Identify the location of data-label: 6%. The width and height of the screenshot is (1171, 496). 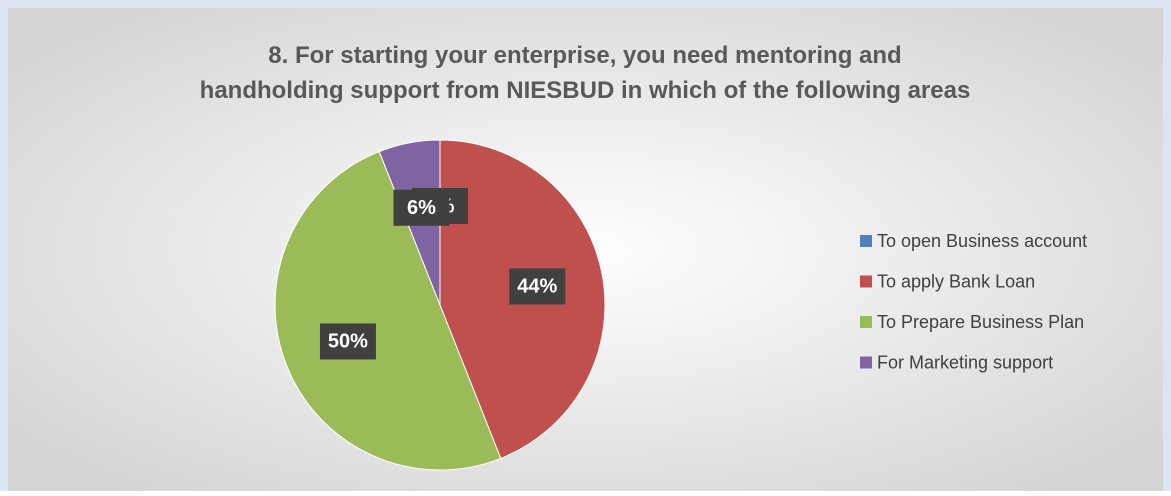
(421, 207).